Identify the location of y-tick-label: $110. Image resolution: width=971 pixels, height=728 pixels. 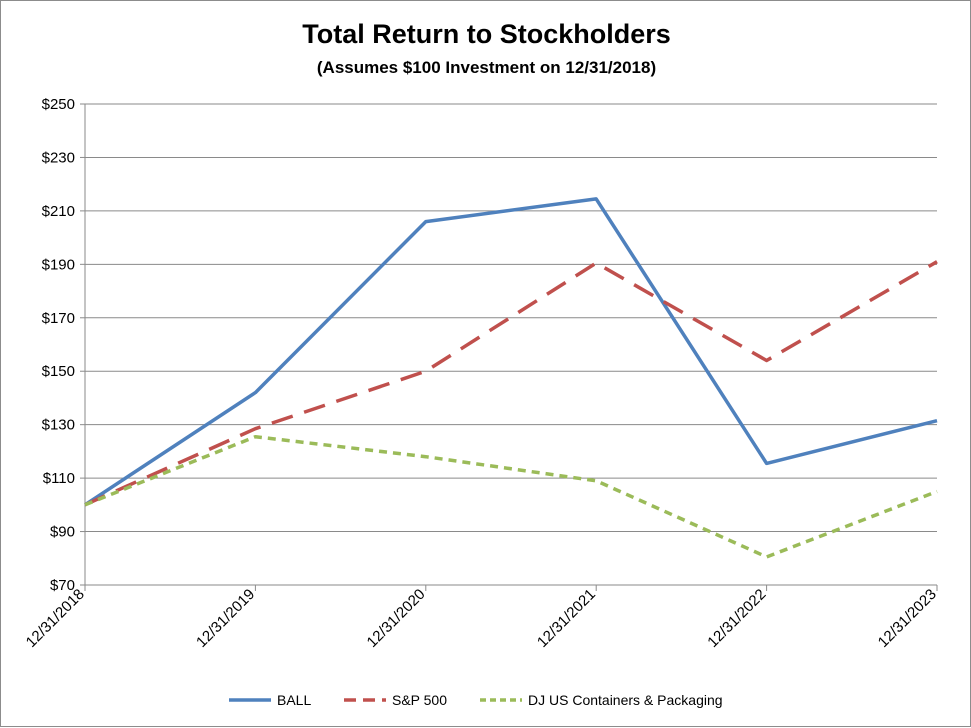
(59, 478).